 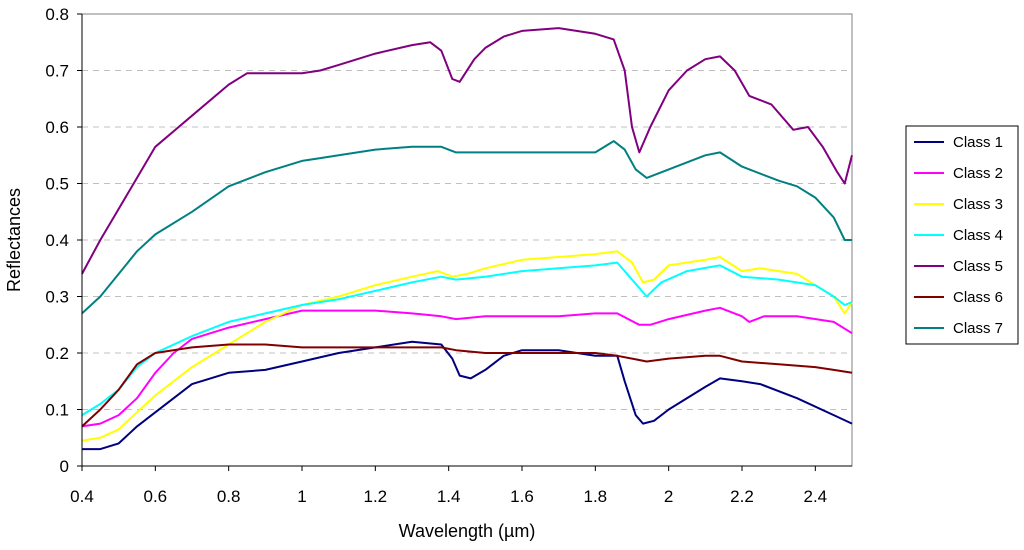 I want to click on legend-label: Class 3, so click(x=978, y=204).